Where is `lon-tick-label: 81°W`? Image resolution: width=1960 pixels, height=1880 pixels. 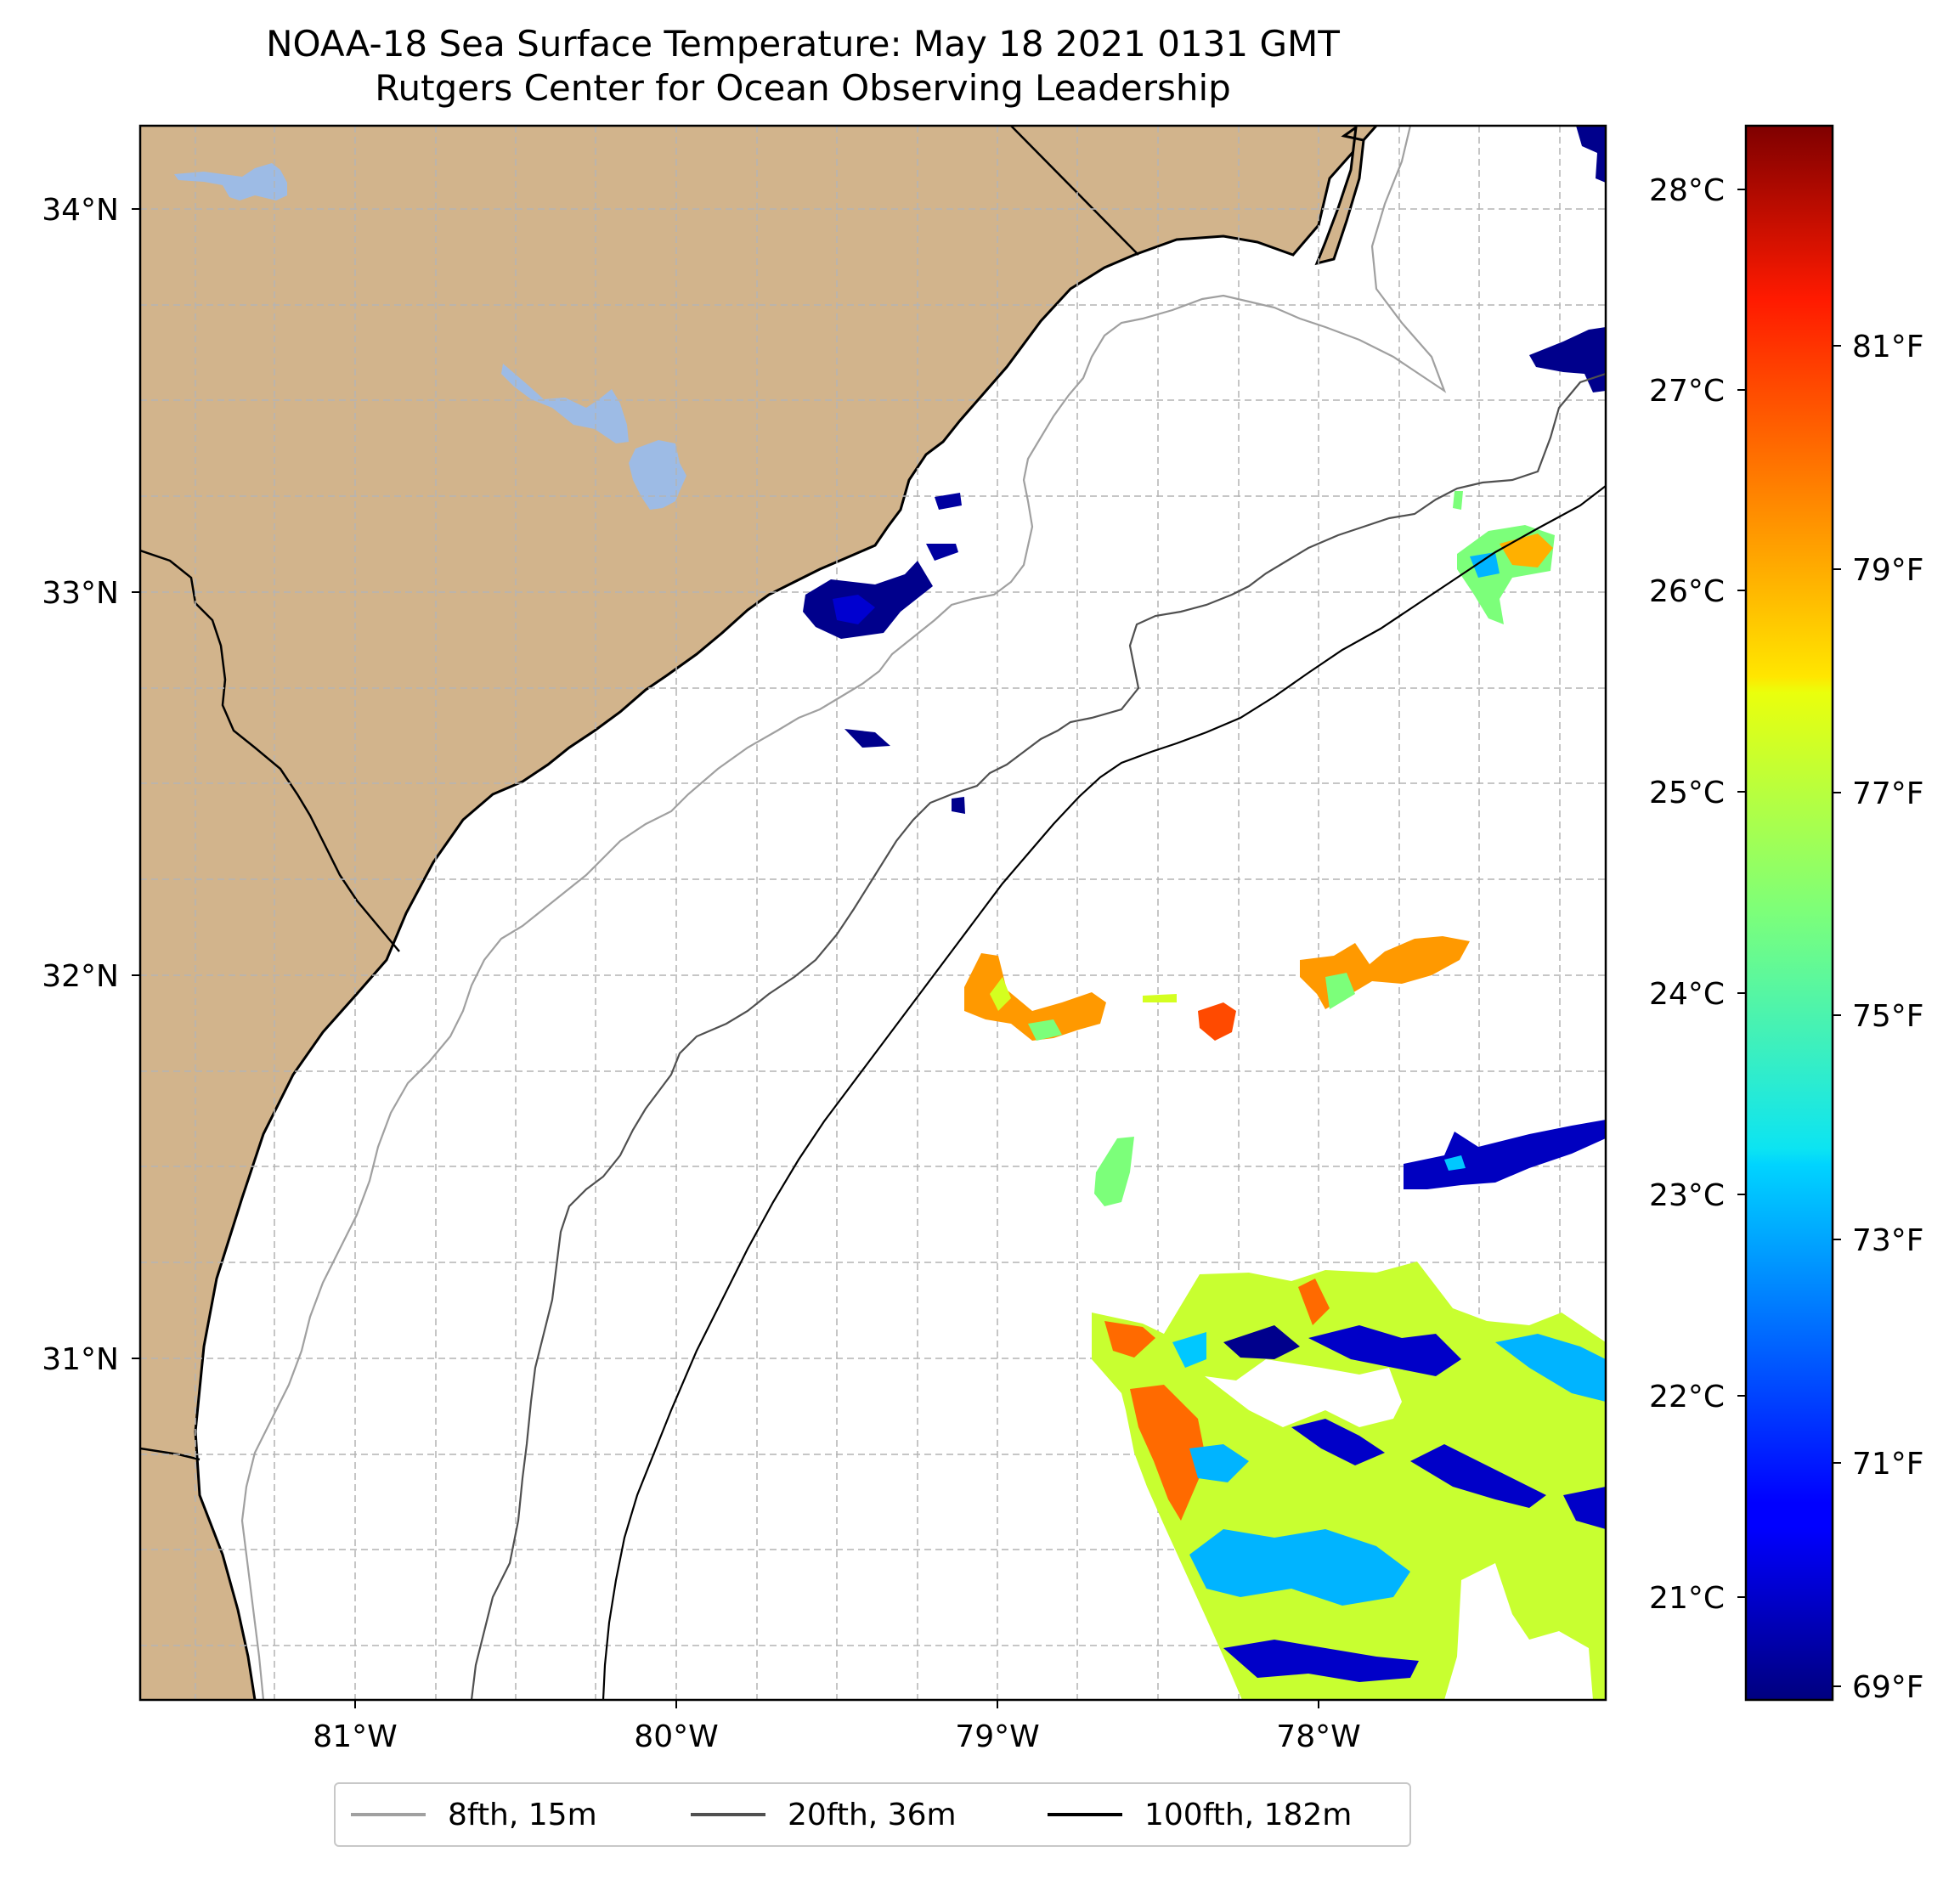
lon-tick-label: 81°W is located at coordinates (355, 1737).